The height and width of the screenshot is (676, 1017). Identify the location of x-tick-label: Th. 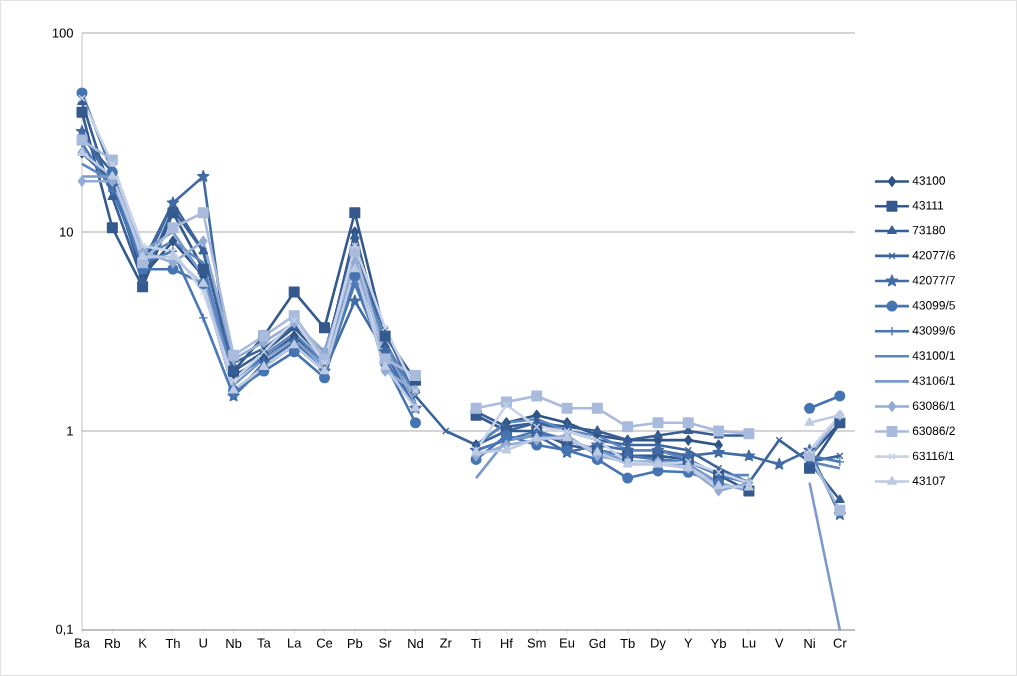
(172, 643).